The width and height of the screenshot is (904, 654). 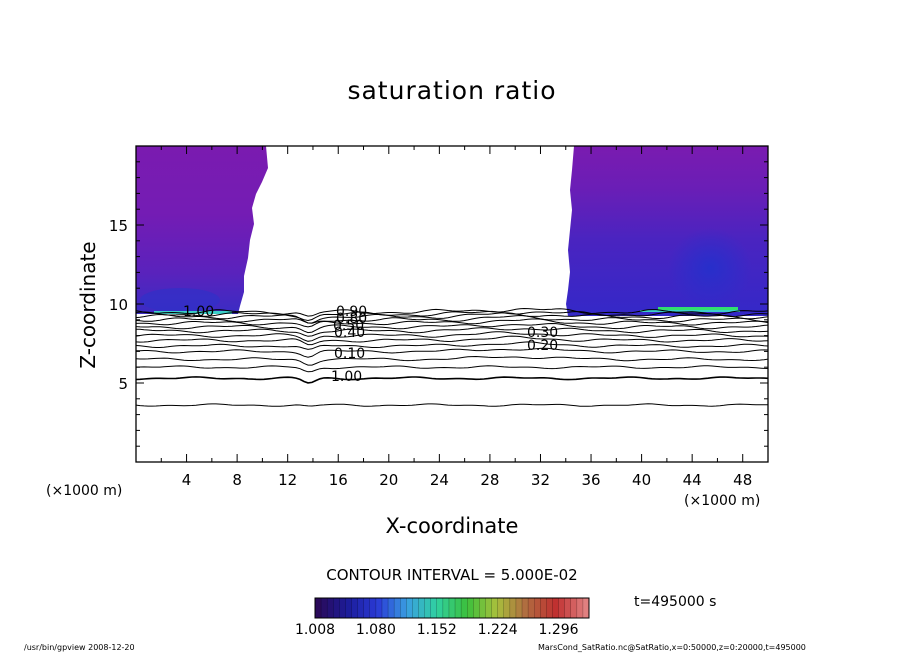 What do you see at coordinates (590, 480) in the screenshot?
I see `x-tick-label: 36` at bounding box center [590, 480].